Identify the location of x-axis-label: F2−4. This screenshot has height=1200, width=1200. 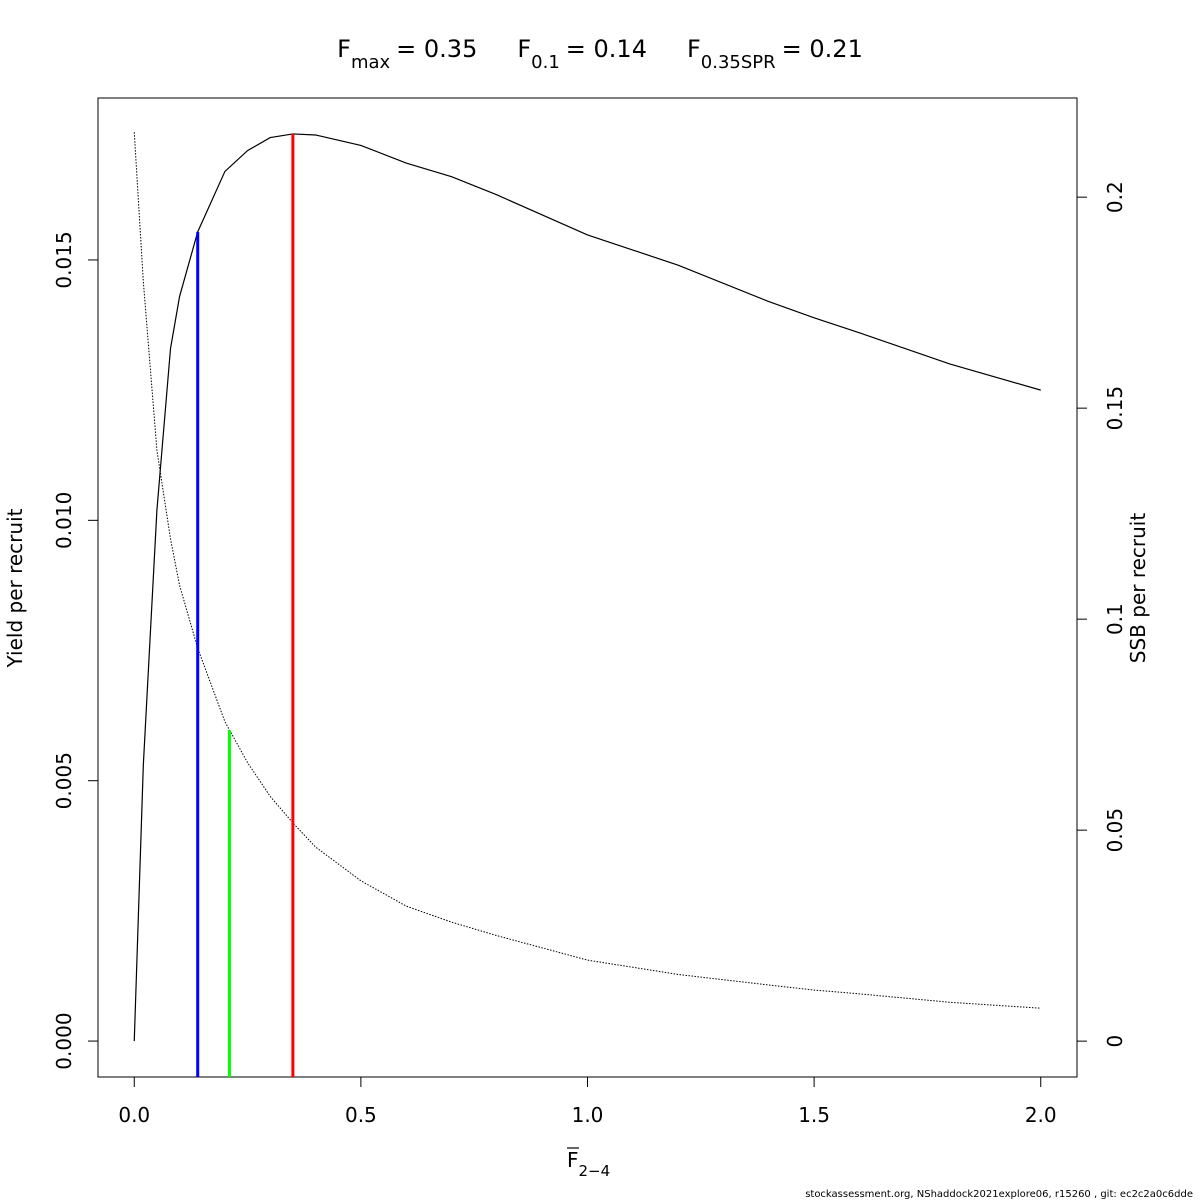
(588, 1164).